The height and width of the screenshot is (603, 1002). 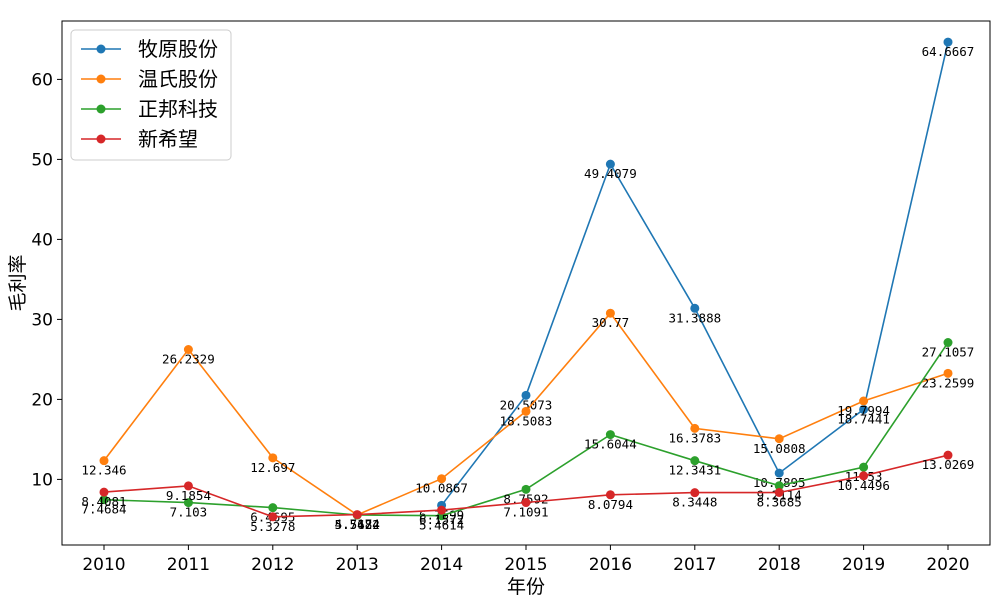 What do you see at coordinates (779, 501) in the screenshot?
I see `data-label: 8.3685` at bounding box center [779, 501].